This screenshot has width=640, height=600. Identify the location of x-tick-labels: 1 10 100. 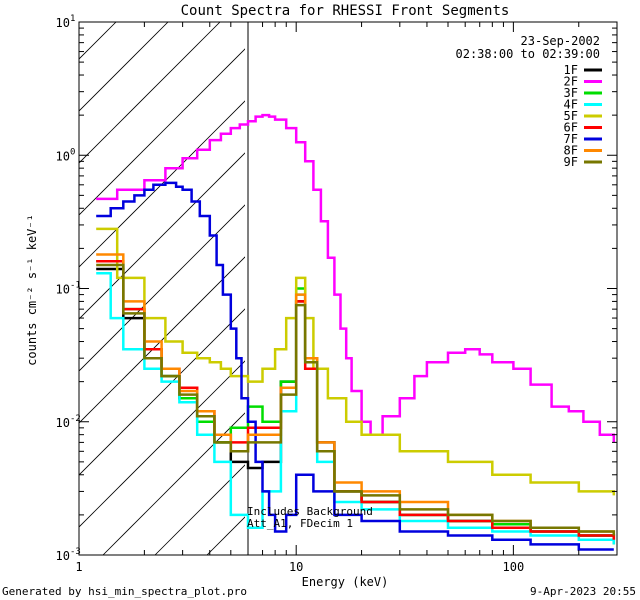
(299, 567).